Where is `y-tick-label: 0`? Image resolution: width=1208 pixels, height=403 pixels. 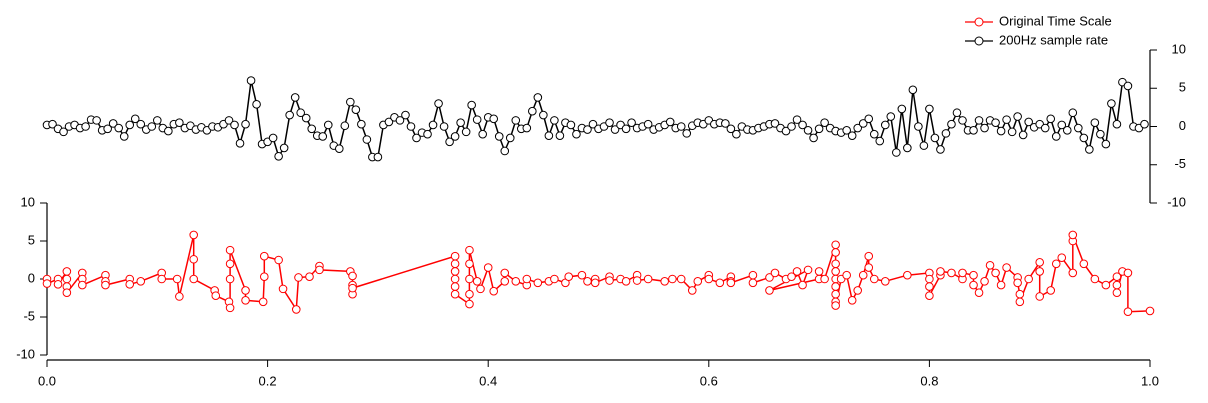 y-tick-label: 0 is located at coordinates (31, 277).